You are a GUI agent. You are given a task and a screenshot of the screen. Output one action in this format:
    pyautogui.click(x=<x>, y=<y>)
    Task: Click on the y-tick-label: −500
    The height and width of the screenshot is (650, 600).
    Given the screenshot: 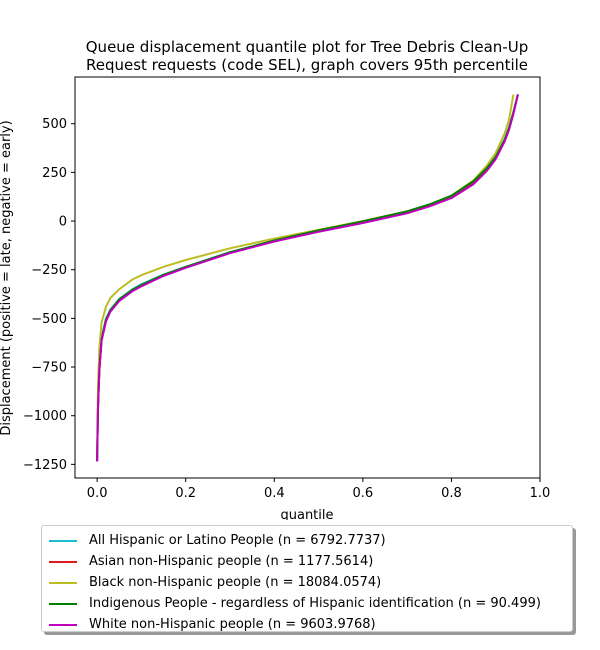 What is the action you would take?
    pyautogui.click(x=49, y=319)
    